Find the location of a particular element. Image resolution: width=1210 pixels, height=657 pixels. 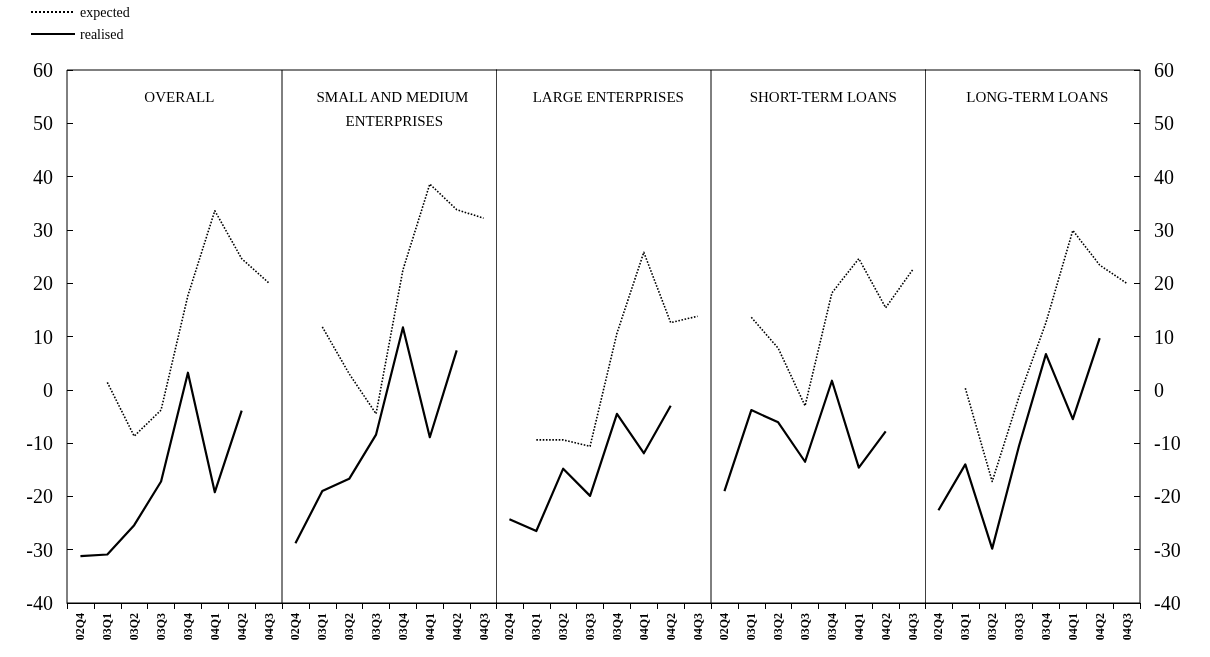

y2-tick-label: 20 is located at coordinates (1164, 283).